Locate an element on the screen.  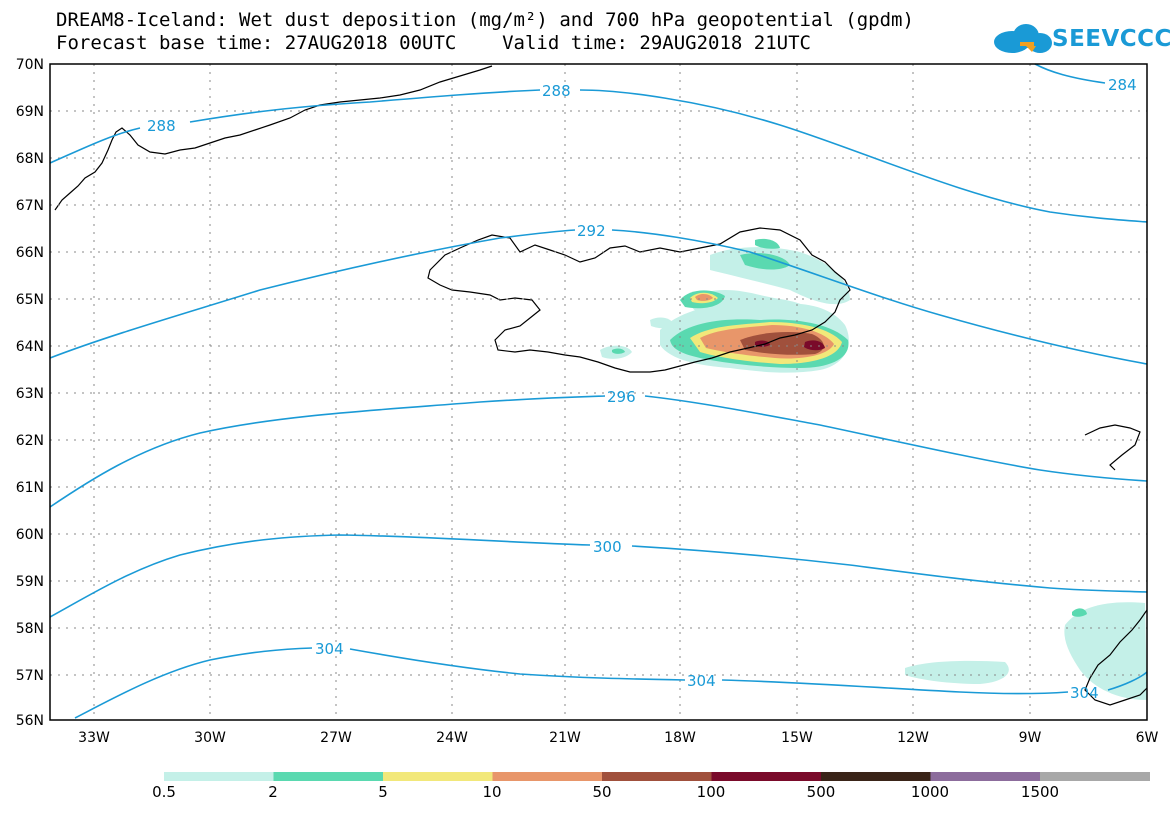
lat-label: 66N is located at coordinates (30, 253).